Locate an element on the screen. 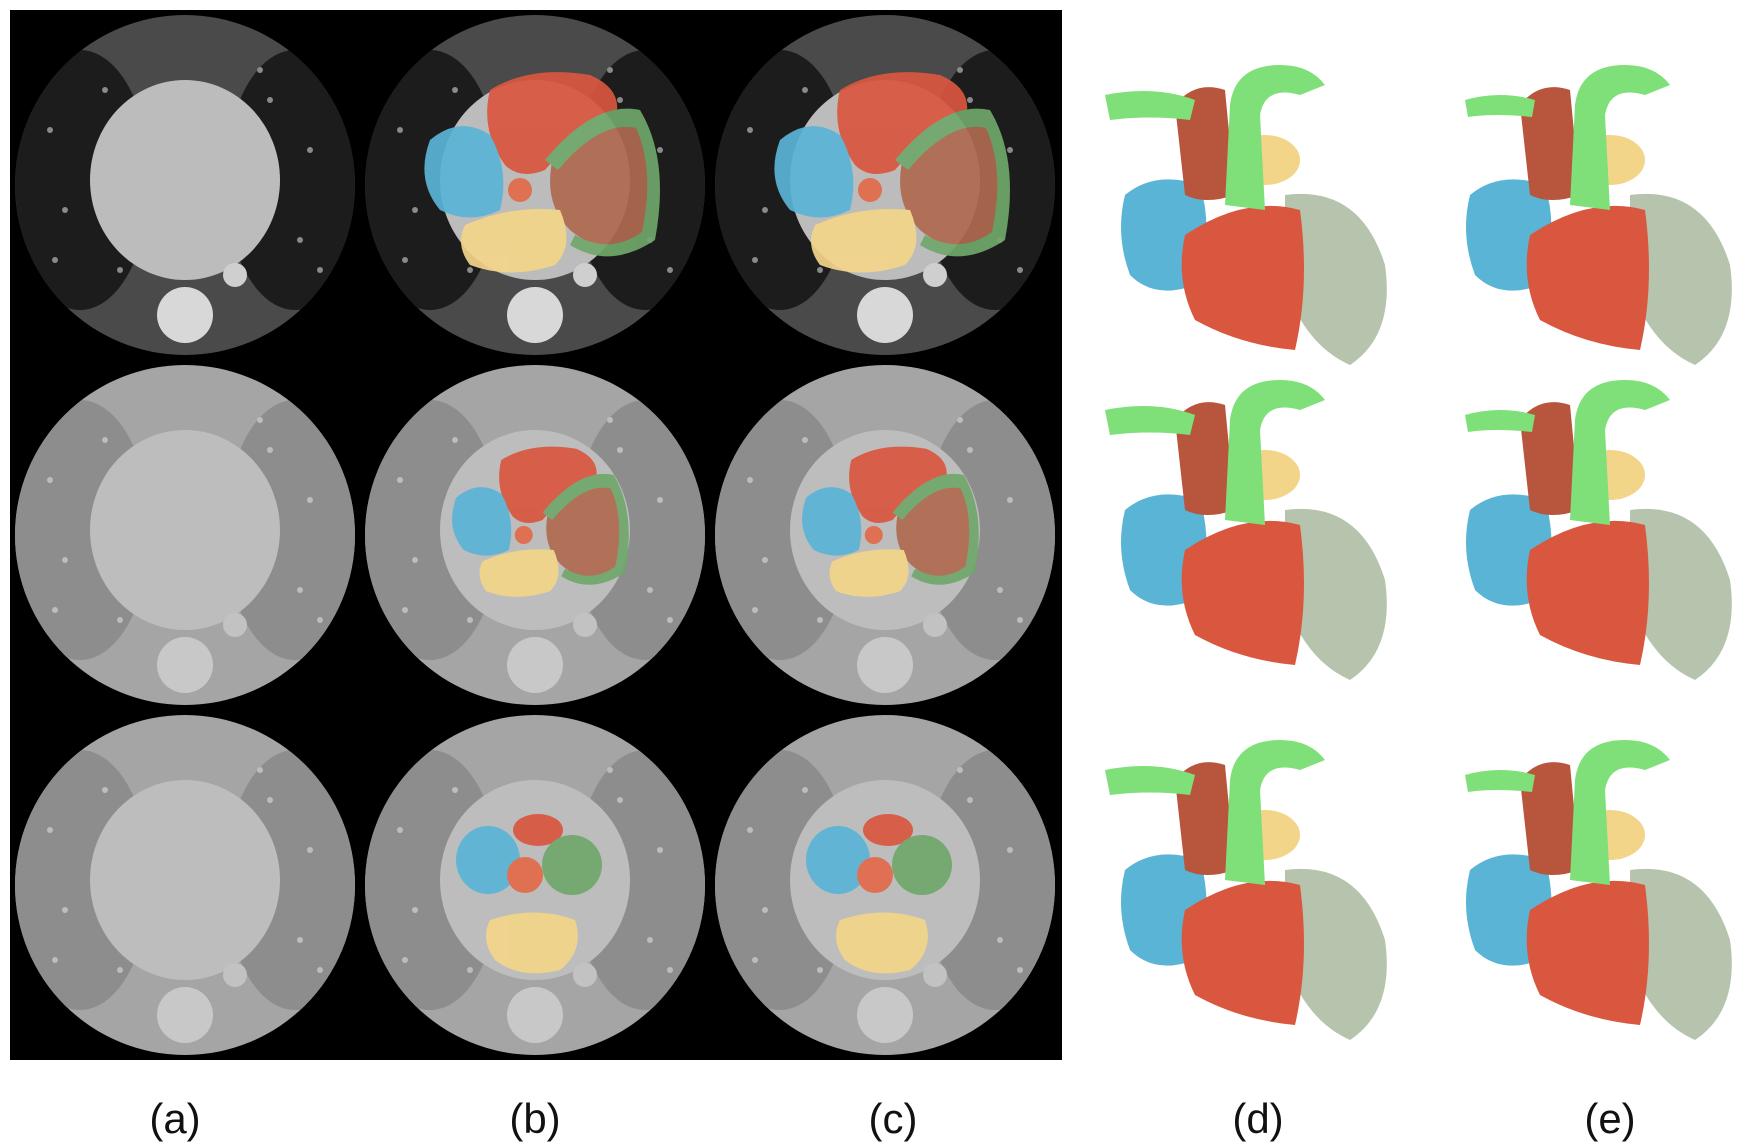 The width and height of the screenshot is (1748, 1143). left-ventricle-surface is located at coordinates (1336, 279).